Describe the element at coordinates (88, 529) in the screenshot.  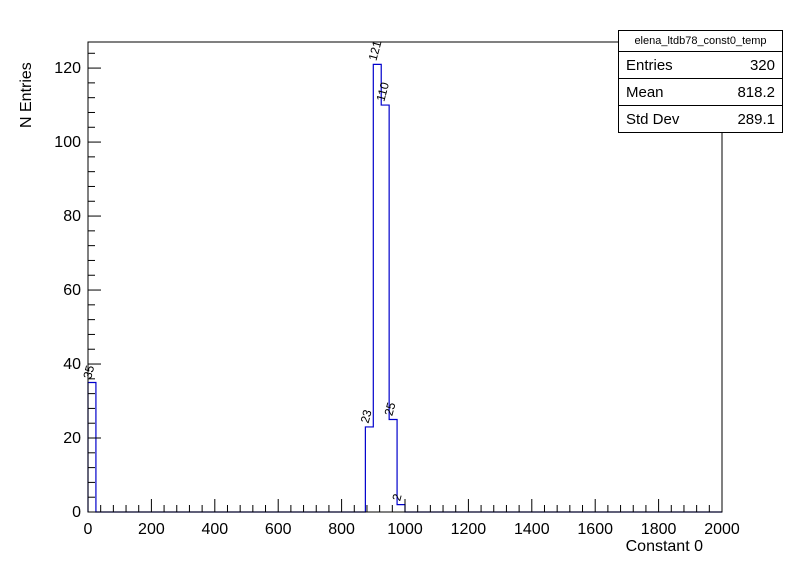
I see `x-tick-label: 0` at that location.